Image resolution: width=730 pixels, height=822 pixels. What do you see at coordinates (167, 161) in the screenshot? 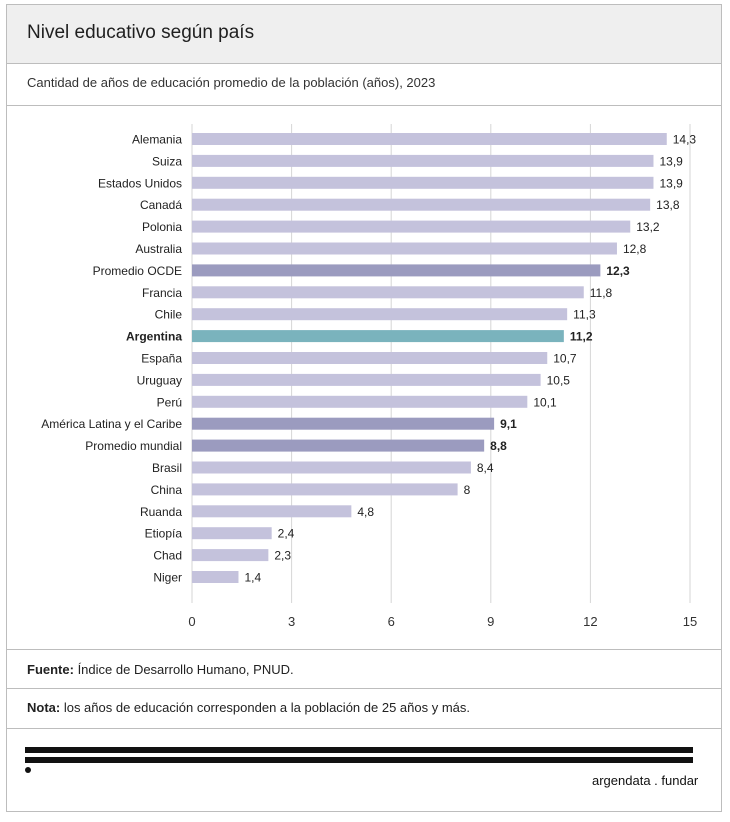
I see `category-label: Suiza` at bounding box center [167, 161].